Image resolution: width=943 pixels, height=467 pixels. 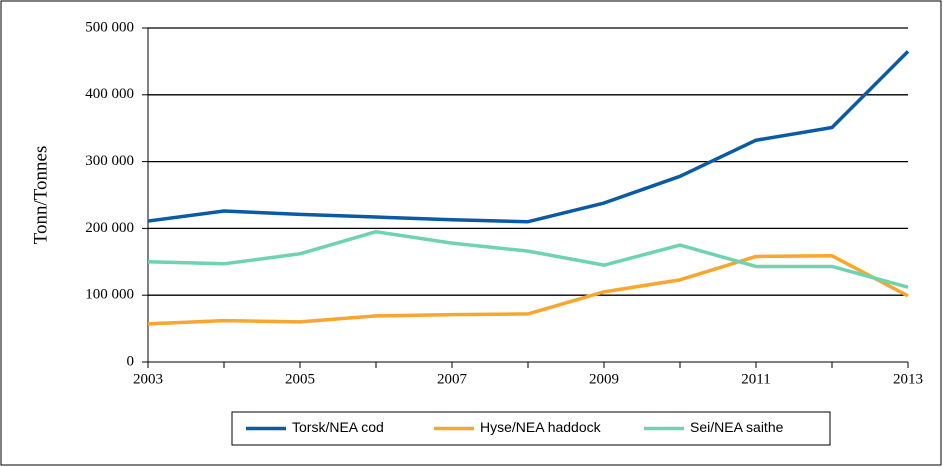 What do you see at coordinates (541, 427) in the screenshot?
I see `legend-label: Hyse/NEA haddock` at bounding box center [541, 427].